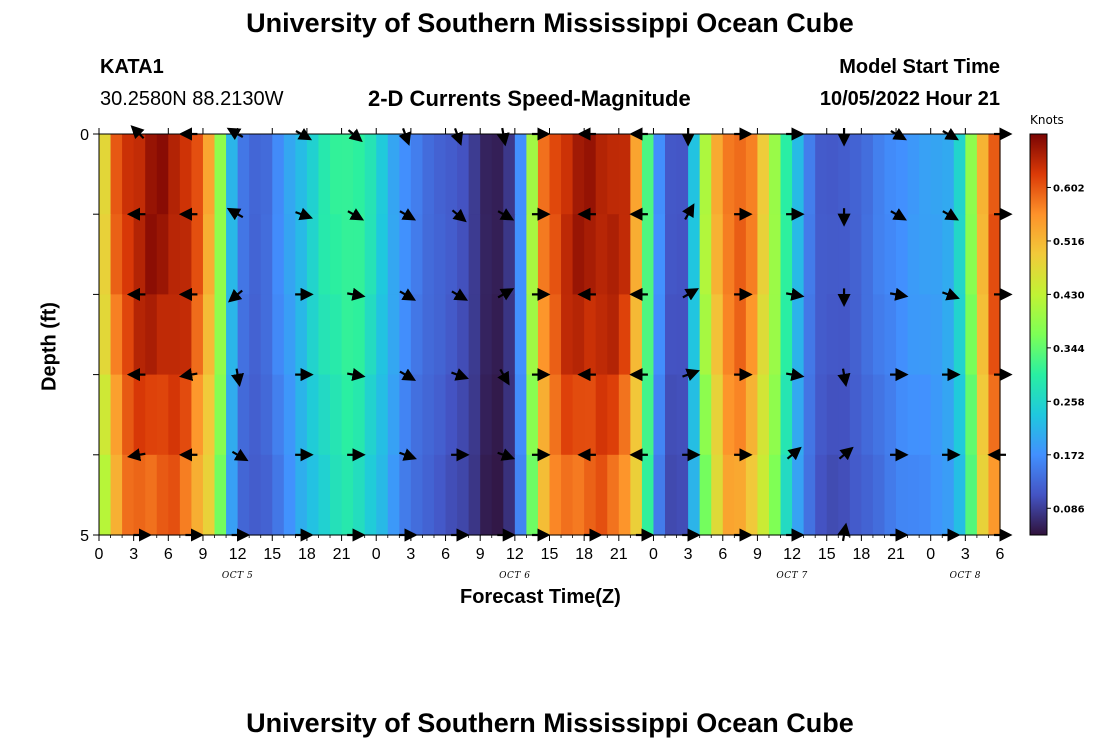 The image size is (1100, 750). What do you see at coordinates (792, 554) in the screenshot?
I see `x-tick-label: 12` at bounding box center [792, 554].